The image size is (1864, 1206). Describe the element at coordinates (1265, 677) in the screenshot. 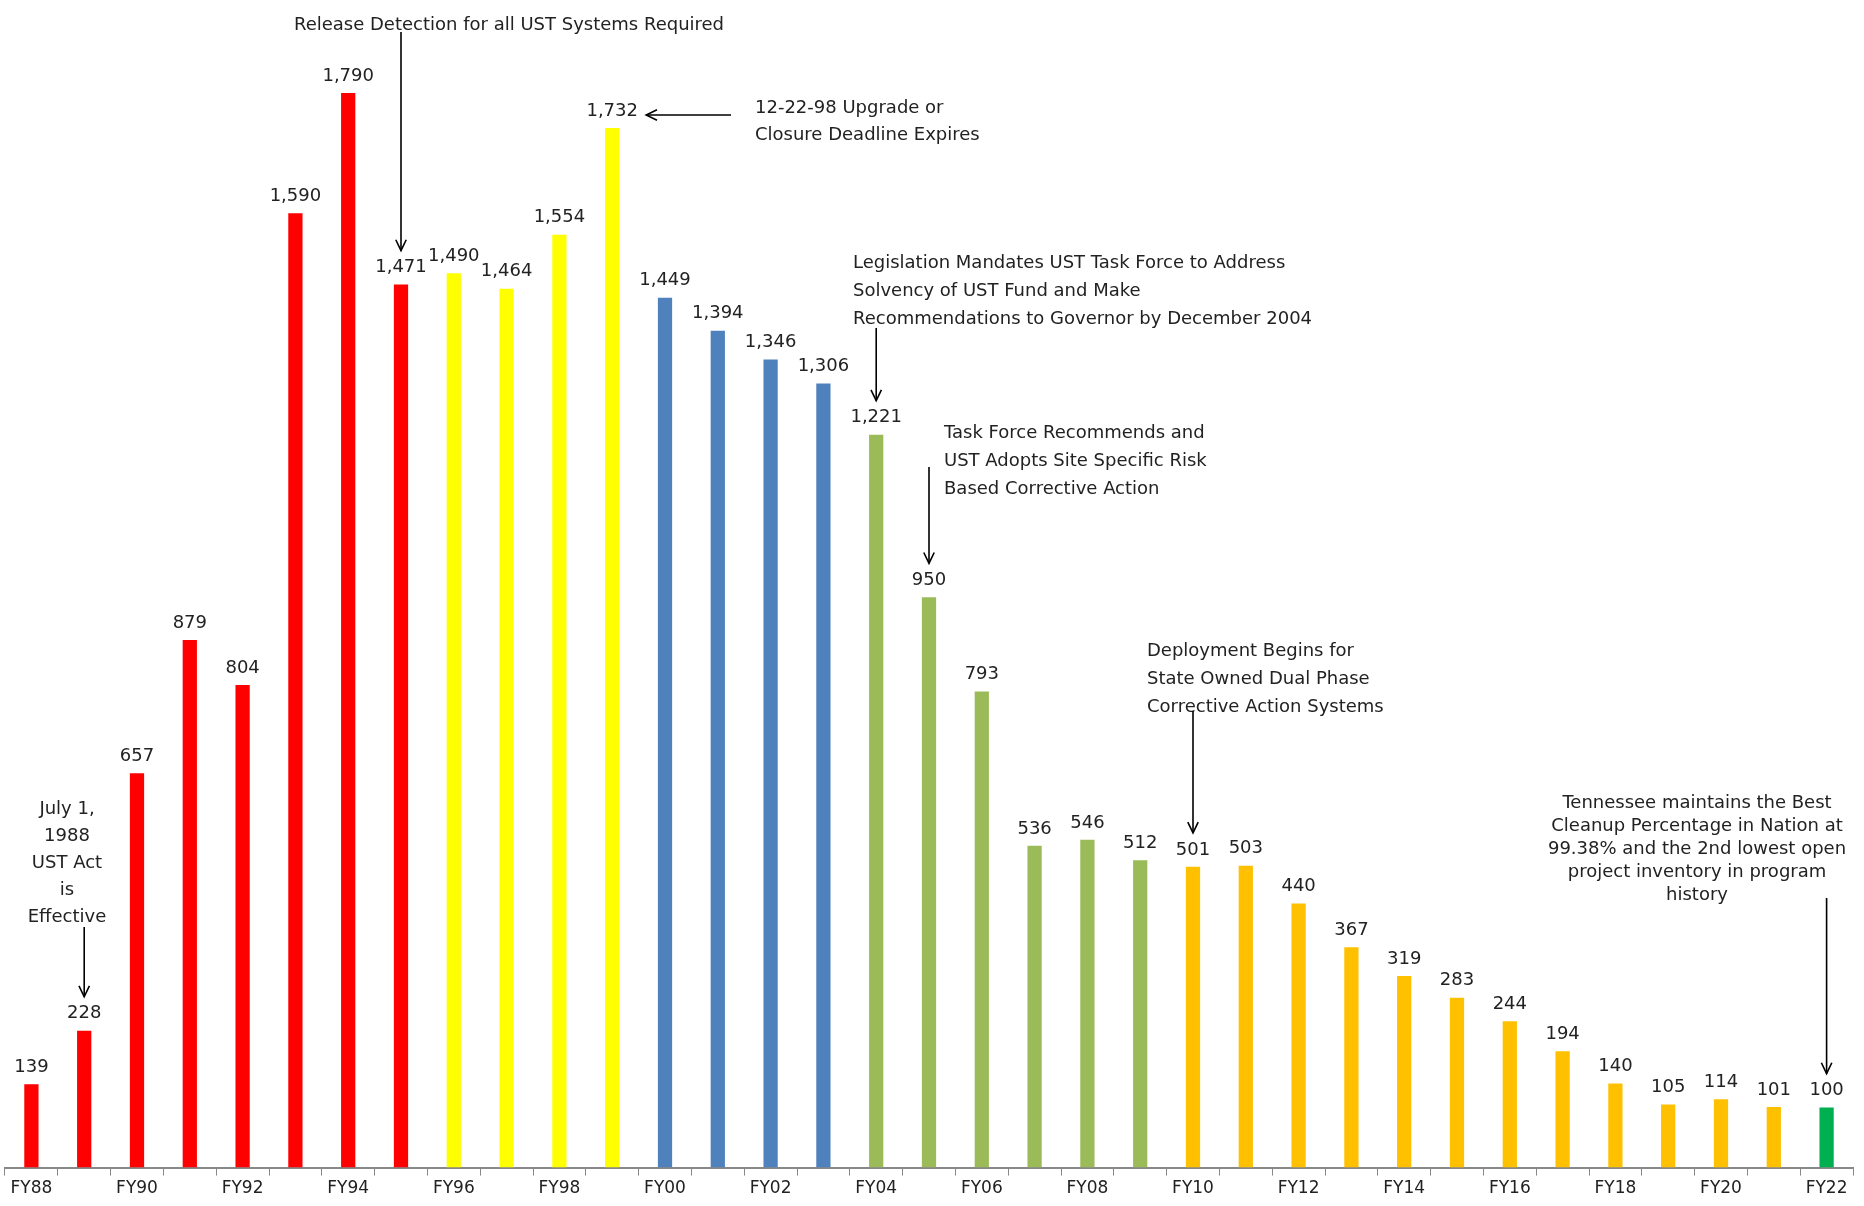

I see `annotation: Deployment Begins for State Owned Dual Phase Corrective Action Systems` at that location.